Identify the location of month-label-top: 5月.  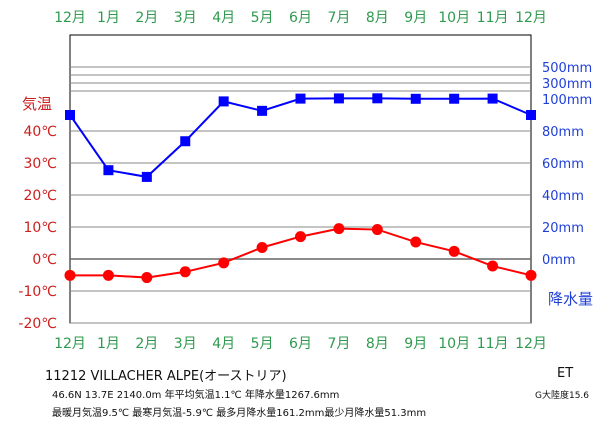
(262, 18).